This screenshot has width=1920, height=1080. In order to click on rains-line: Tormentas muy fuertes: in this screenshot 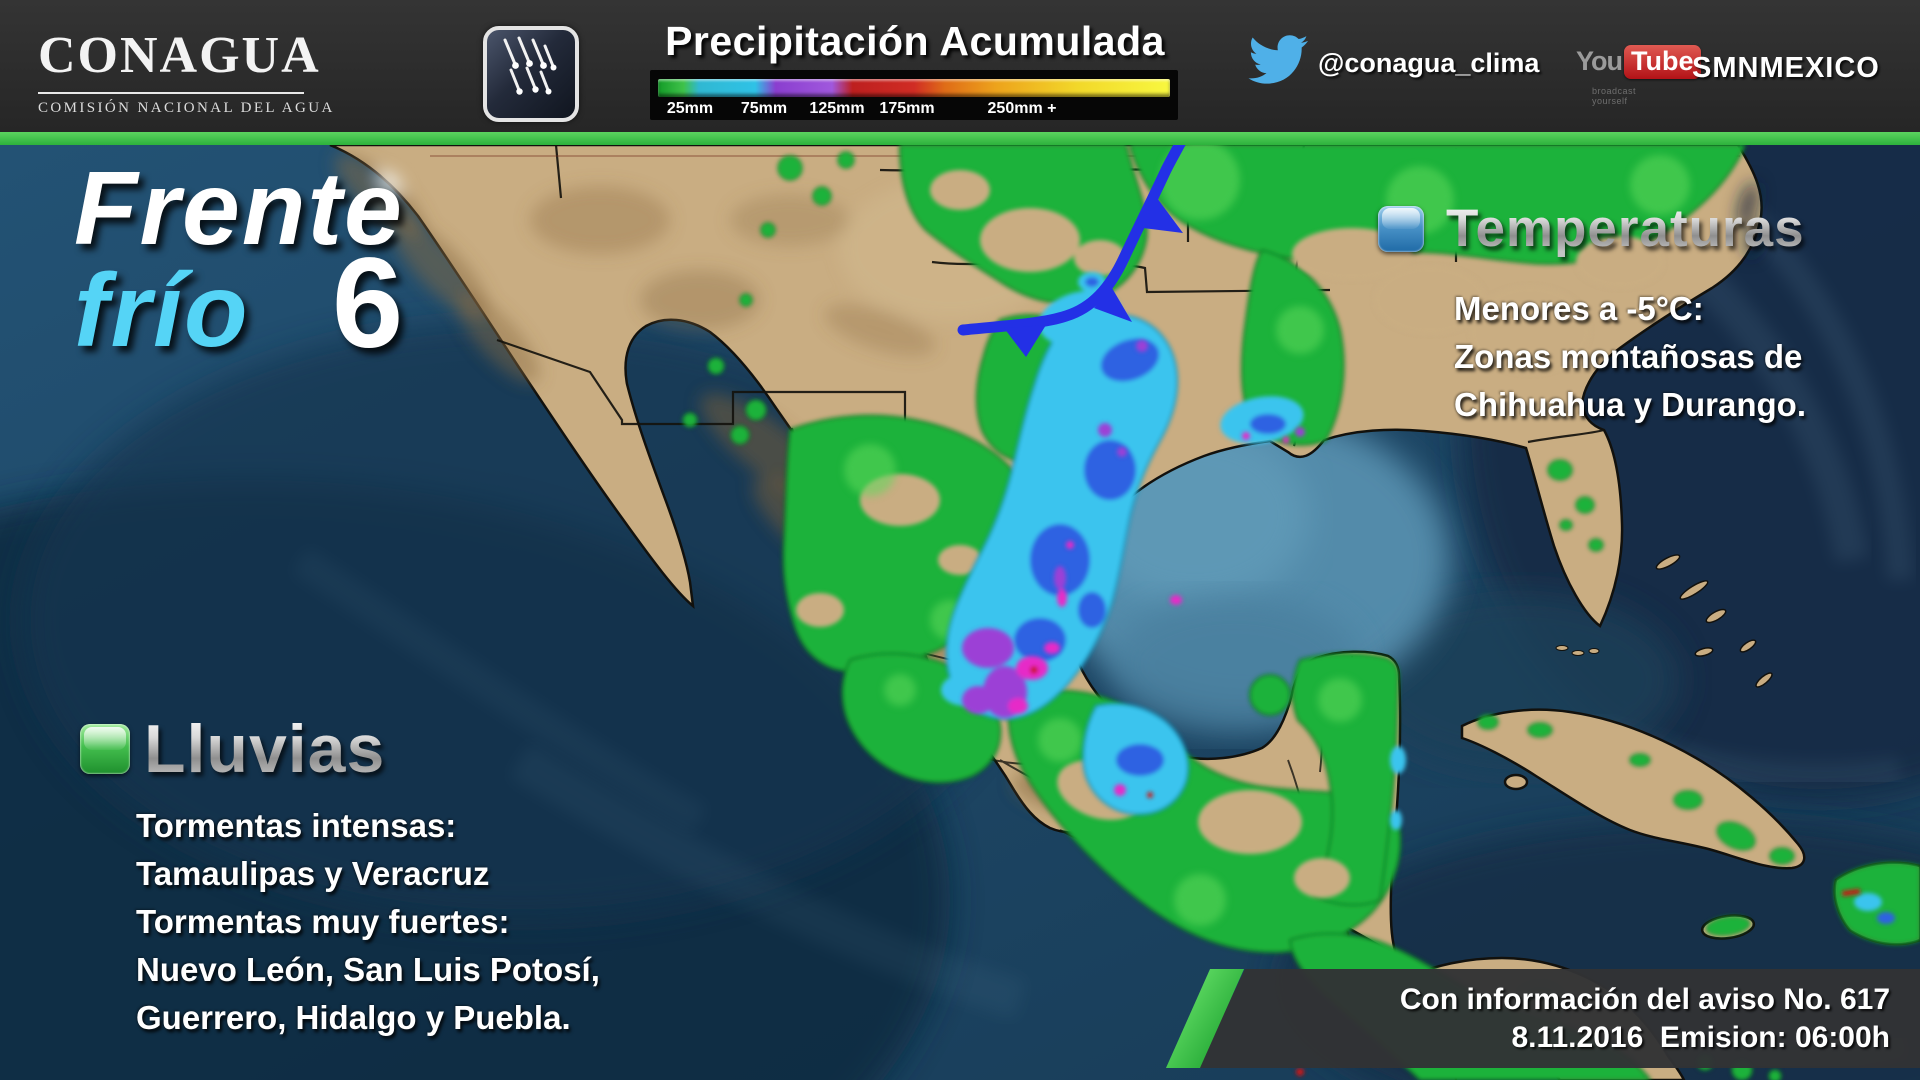, I will do `click(323, 921)`.